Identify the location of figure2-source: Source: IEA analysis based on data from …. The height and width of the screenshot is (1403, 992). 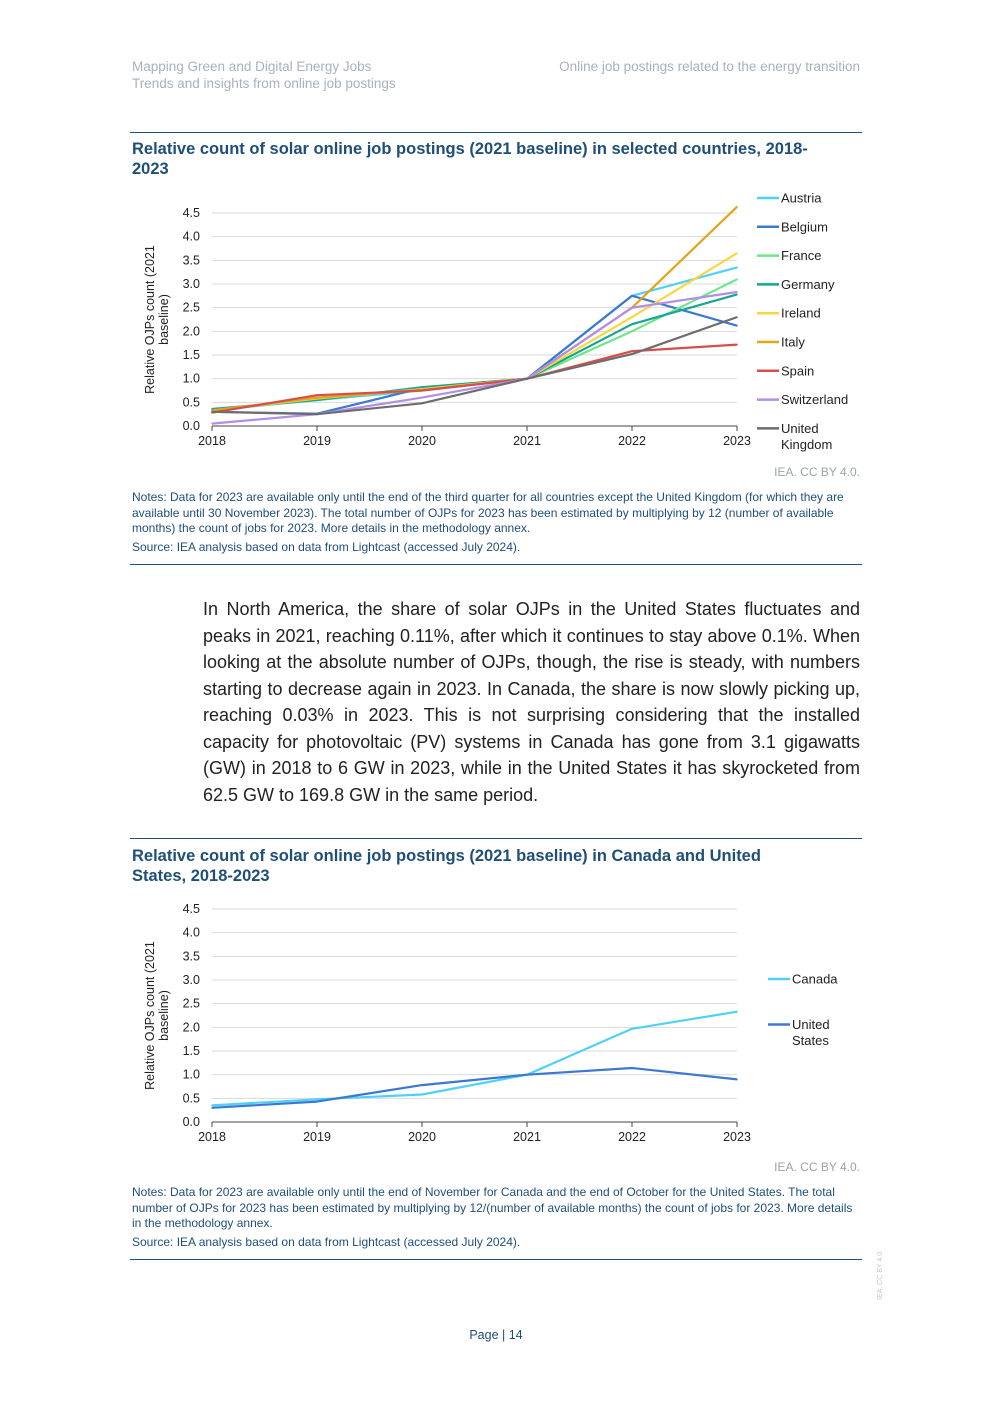
(326, 1241).